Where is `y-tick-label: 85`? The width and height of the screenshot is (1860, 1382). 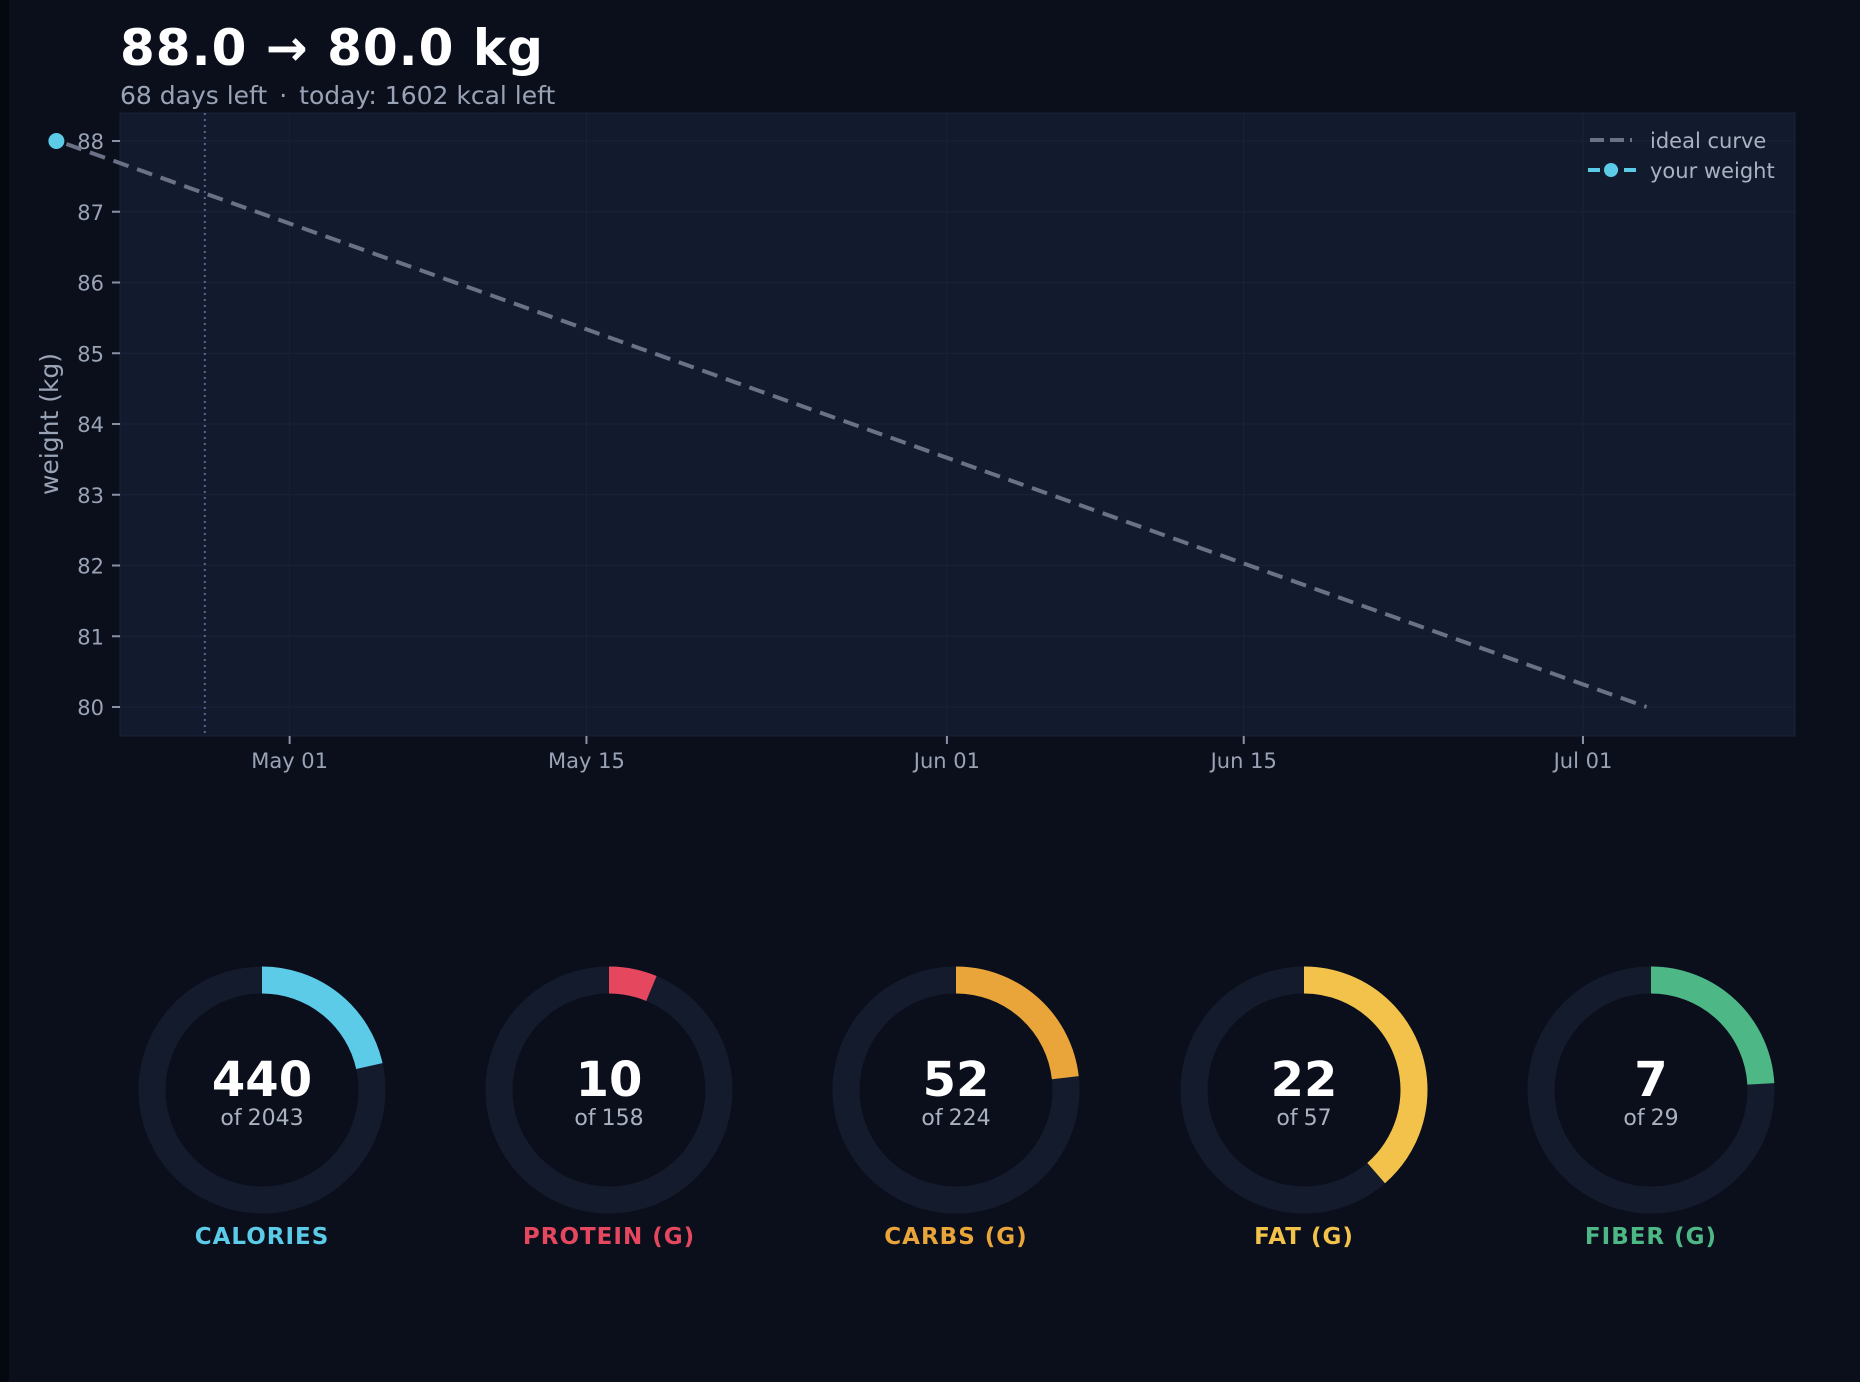 y-tick-label: 85 is located at coordinates (90, 354).